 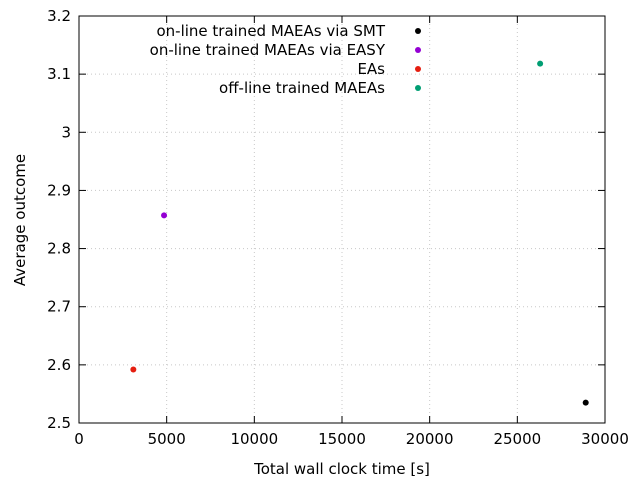 I want to click on x-tick-label: 5000, so click(x=167, y=439).